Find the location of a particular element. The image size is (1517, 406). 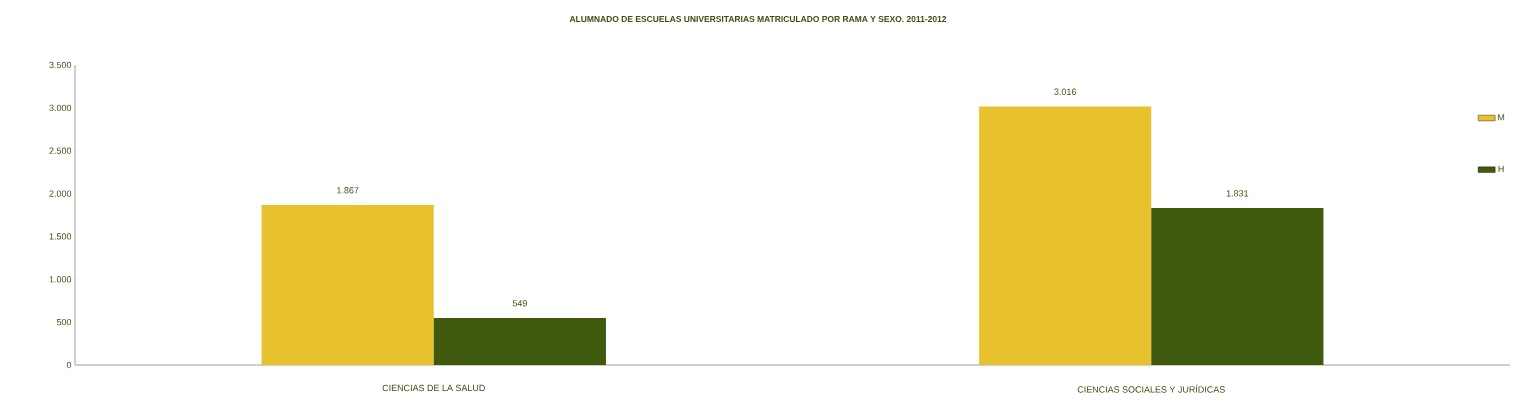

y-tick-label: 1.000 is located at coordinates (60, 279).